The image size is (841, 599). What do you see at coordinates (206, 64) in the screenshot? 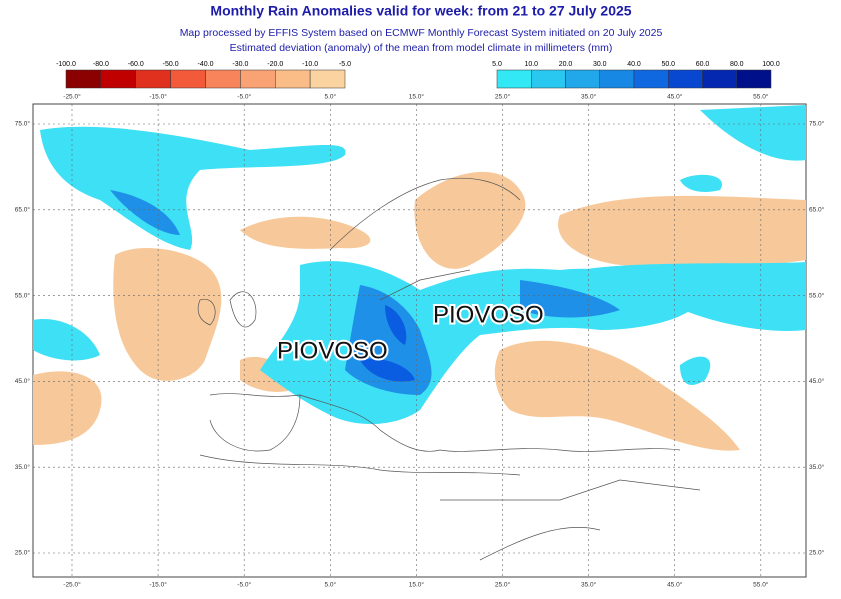
I see `colorbar-label: -40.0` at bounding box center [206, 64].